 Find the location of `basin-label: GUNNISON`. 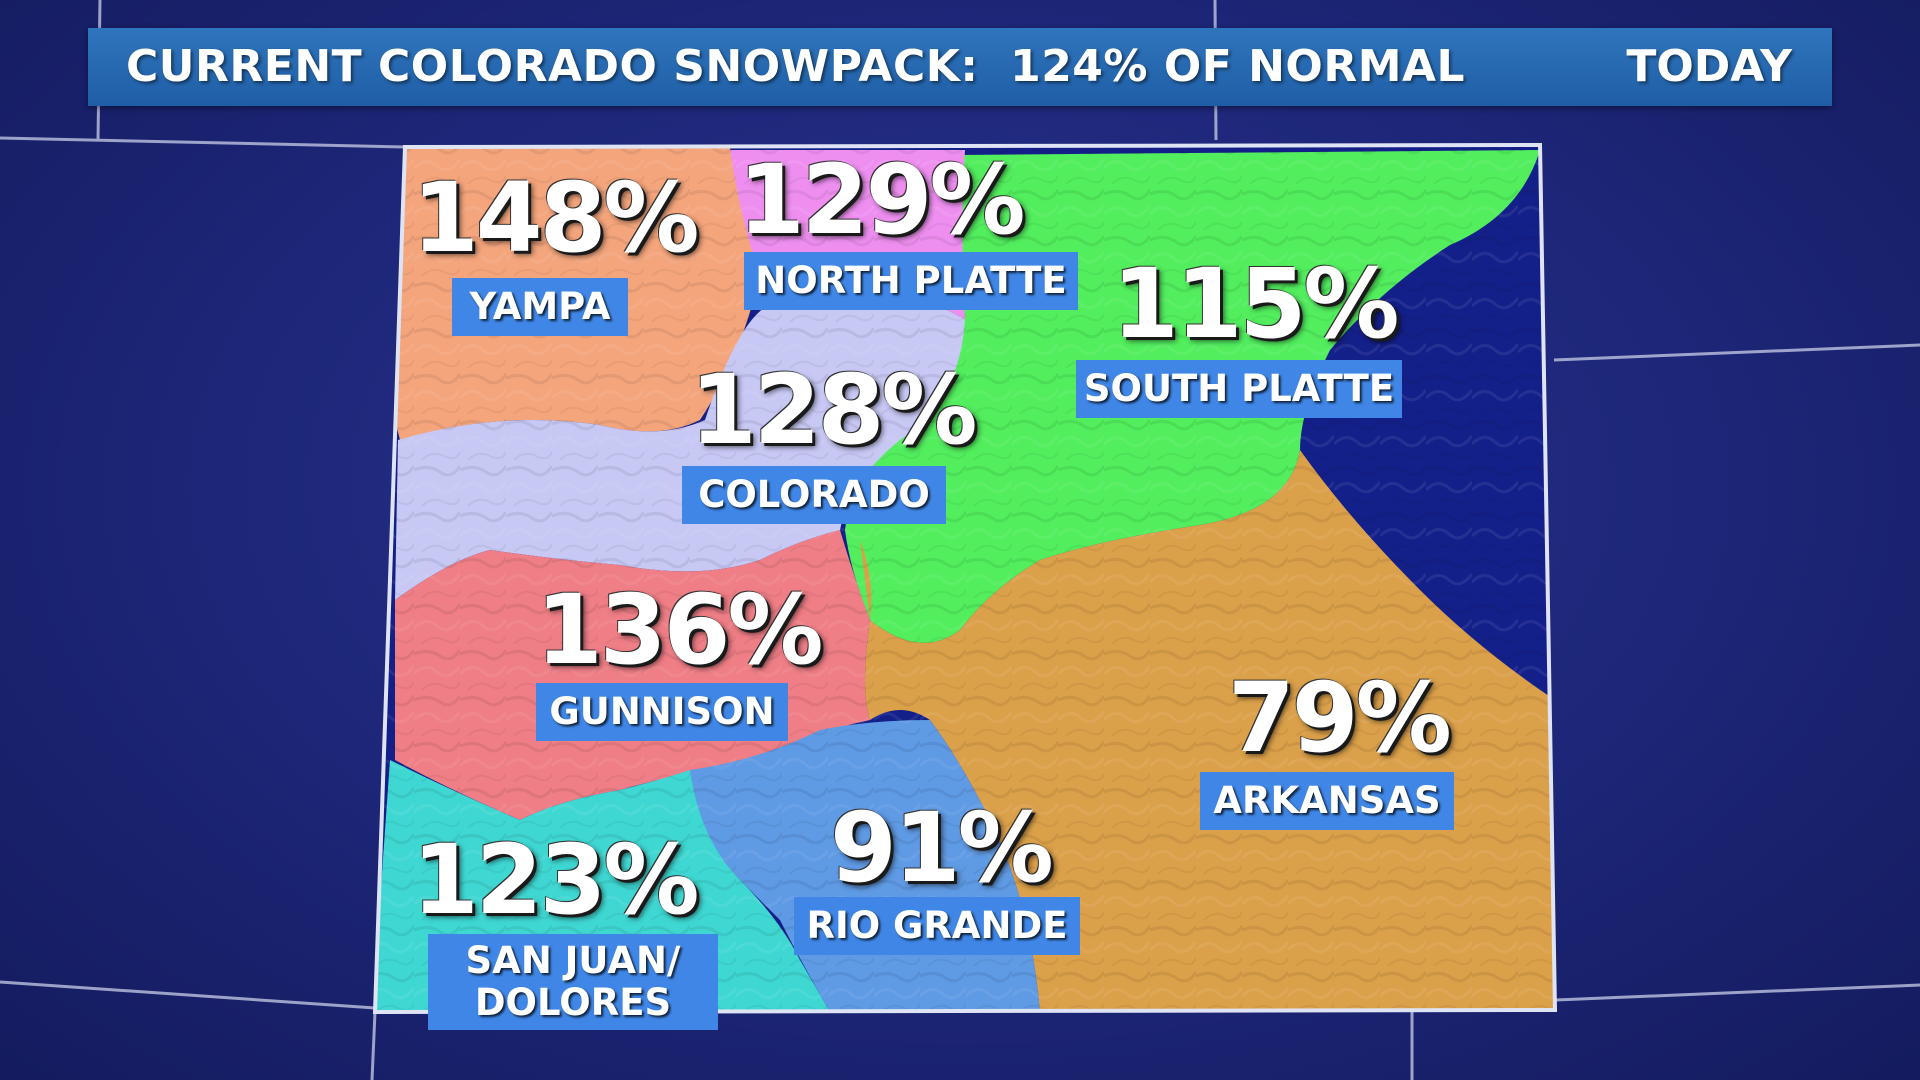

basin-label: GUNNISON is located at coordinates (662, 712).